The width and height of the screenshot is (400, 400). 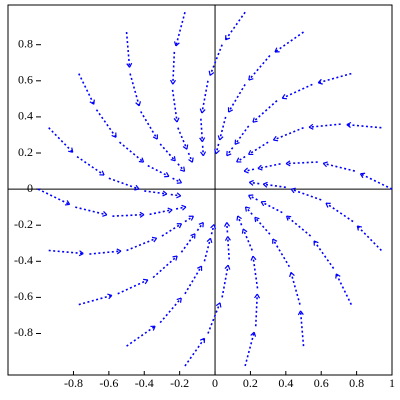 What do you see at coordinates (23, 260) in the screenshot?
I see `y-tick-label: -0.4` at bounding box center [23, 260].